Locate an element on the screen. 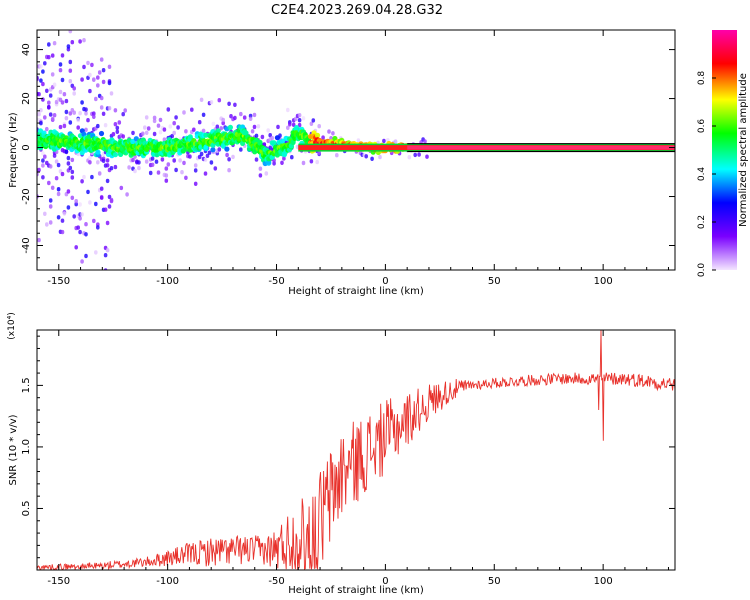  snr-x-label: Height of straight line (km) is located at coordinates (356, 590).